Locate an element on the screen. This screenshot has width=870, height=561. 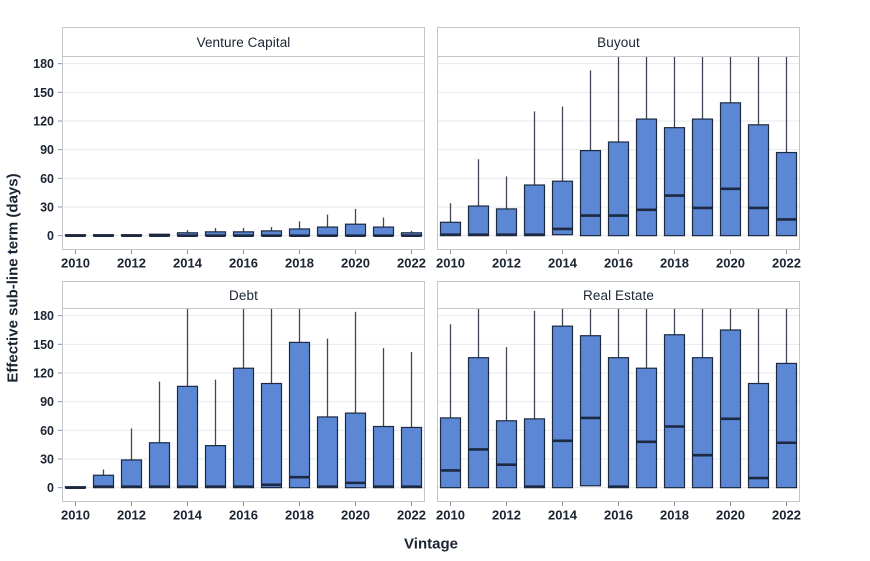
boxplot-debt-2021 is located at coordinates (383, 418).